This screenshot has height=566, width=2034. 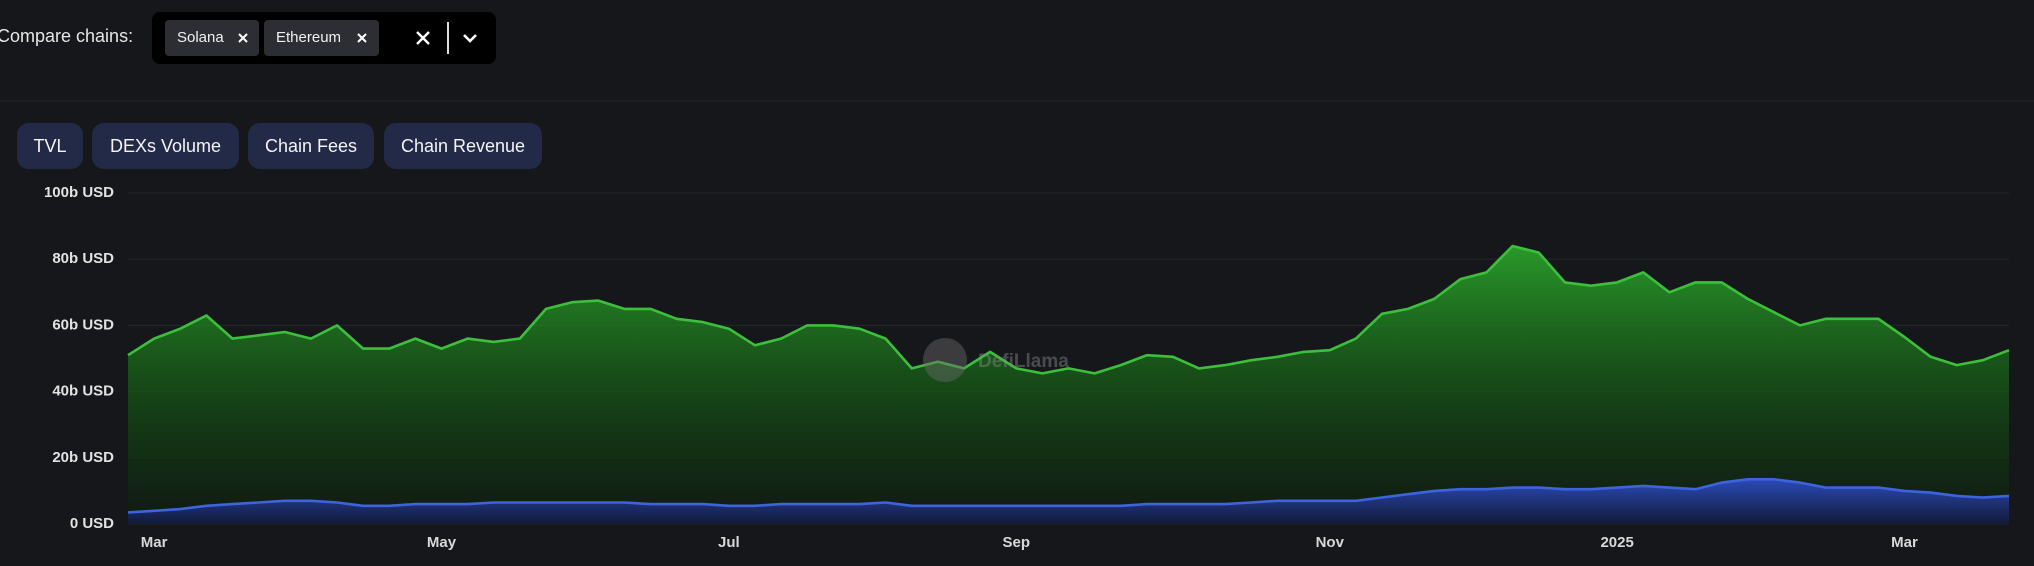 I want to click on x-tick-label: May, so click(x=442, y=542).